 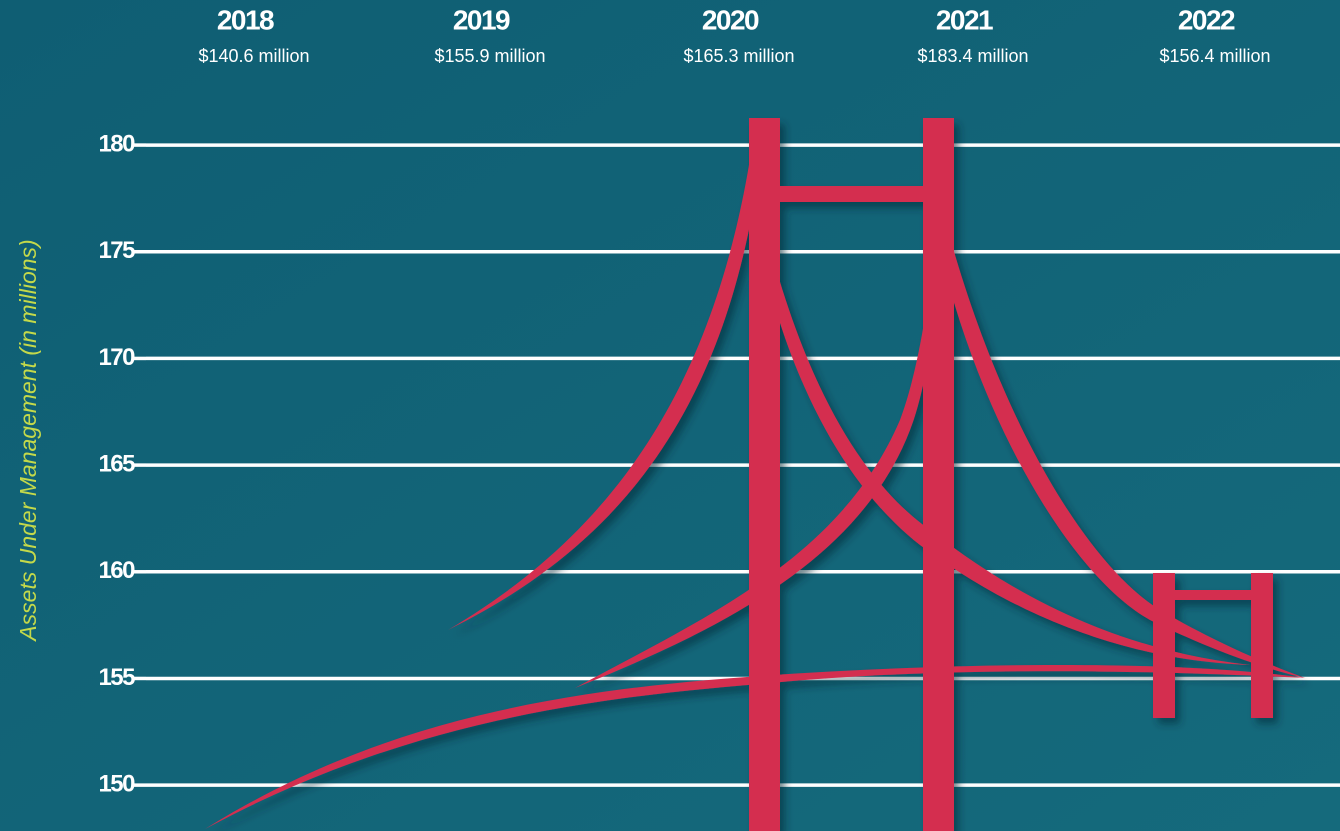 I want to click on y-tick-label: 165, so click(x=116, y=463).